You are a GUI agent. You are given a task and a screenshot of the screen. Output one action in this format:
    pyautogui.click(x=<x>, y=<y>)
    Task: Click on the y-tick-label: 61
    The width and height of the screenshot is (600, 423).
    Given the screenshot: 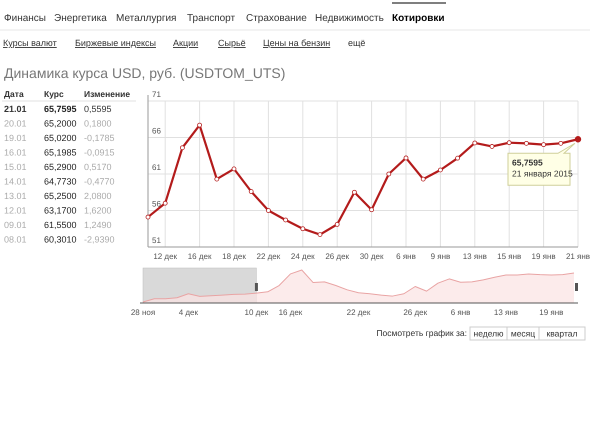 What is the action you would take?
    pyautogui.click(x=157, y=167)
    